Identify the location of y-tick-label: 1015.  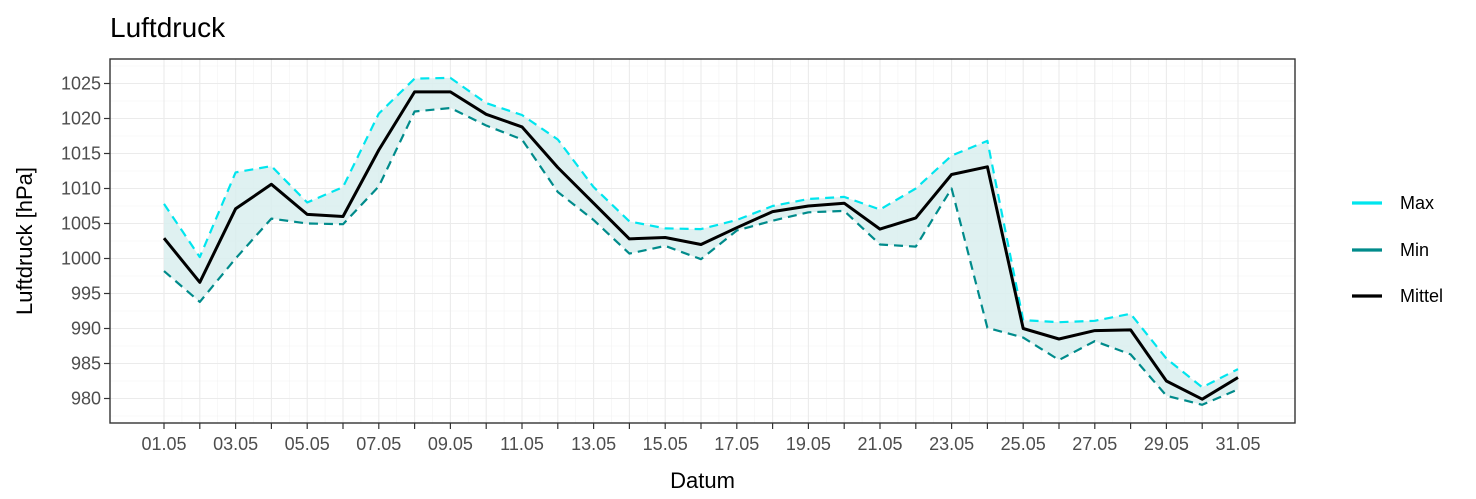
(81, 154).